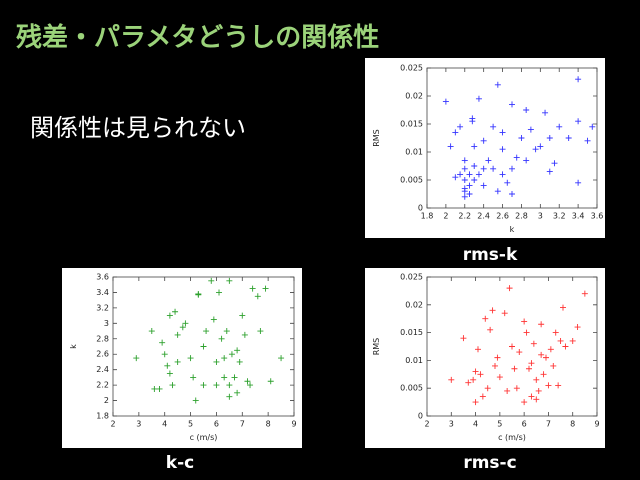  Describe the element at coordinates (411, 68) in the screenshot. I see `y-tick-label: 0.025` at that location.